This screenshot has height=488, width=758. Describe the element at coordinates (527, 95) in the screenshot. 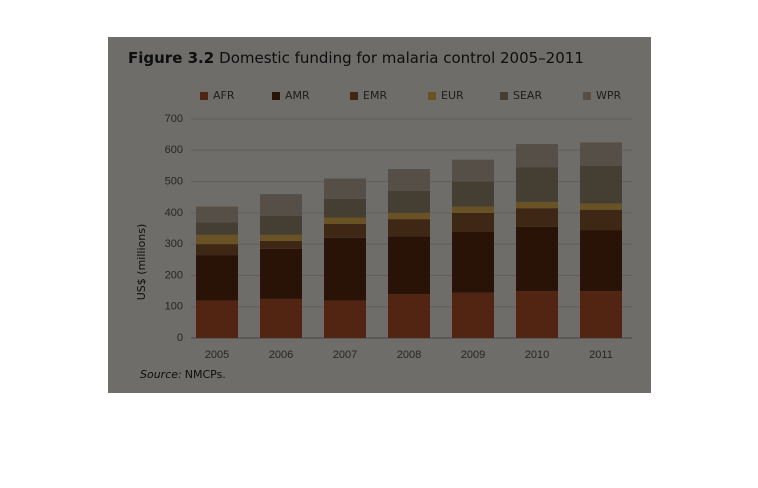

I see `legend-label: SEAR` at that location.